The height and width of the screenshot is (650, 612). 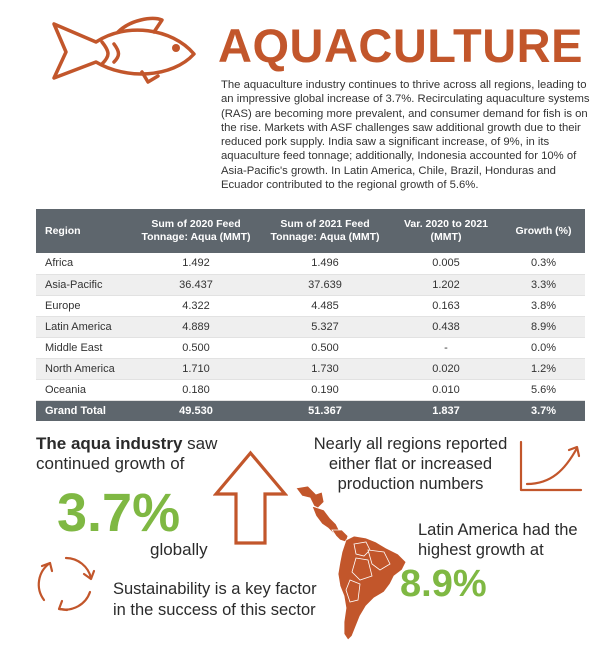 I want to click on cell-2021: 1.496, so click(x=325, y=264).